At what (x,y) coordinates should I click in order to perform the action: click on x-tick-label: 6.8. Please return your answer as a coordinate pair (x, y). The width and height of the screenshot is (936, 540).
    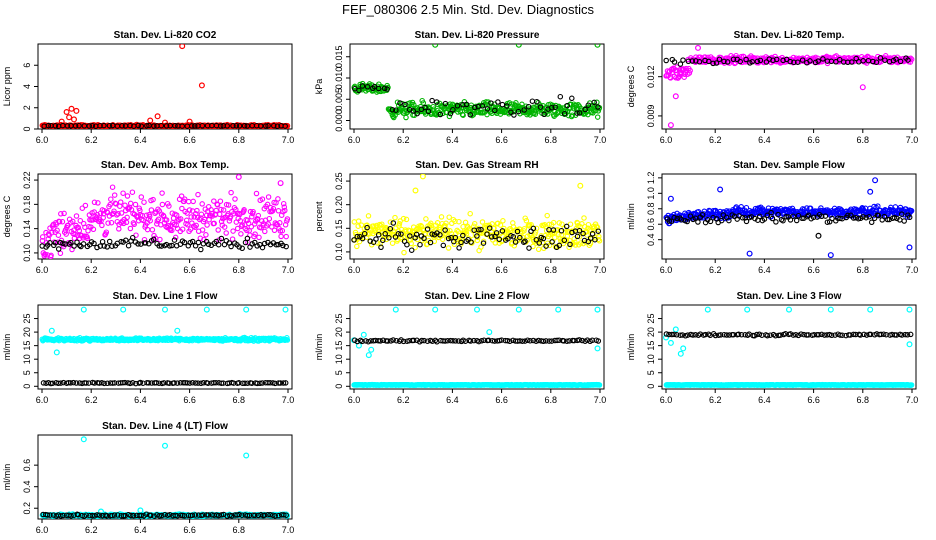
    Looking at the image, I should click on (239, 140).